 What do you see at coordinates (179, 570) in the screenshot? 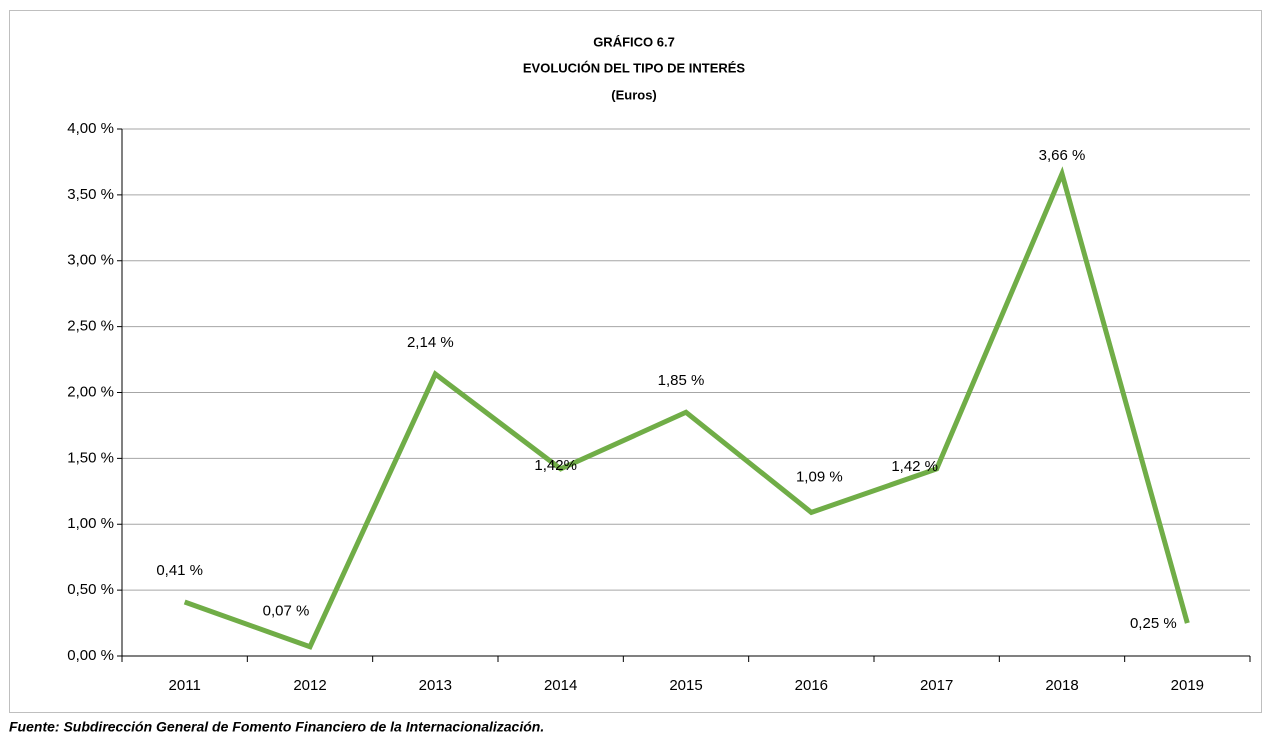
I see `data-label: 0,41 %` at bounding box center [179, 570].